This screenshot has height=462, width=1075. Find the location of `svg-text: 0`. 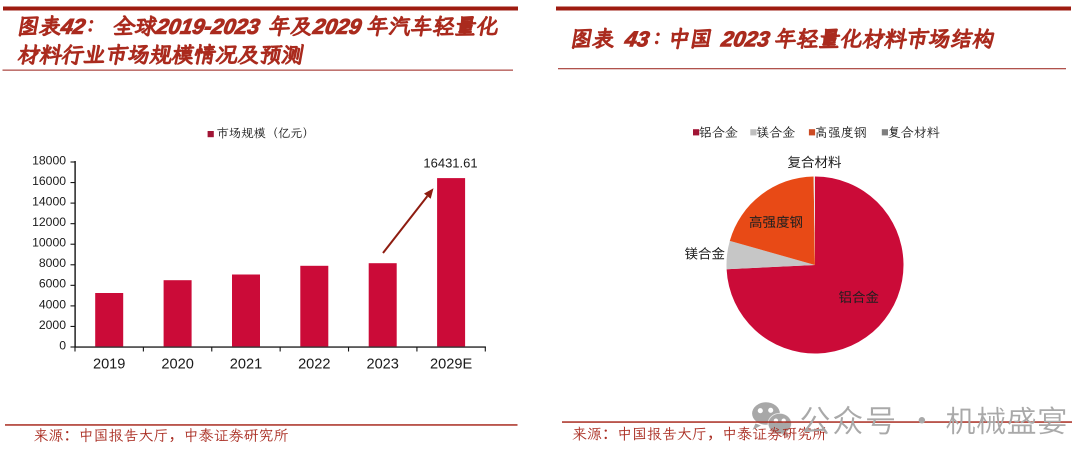

svg-text: 0 is located at coordinates (62, 345).